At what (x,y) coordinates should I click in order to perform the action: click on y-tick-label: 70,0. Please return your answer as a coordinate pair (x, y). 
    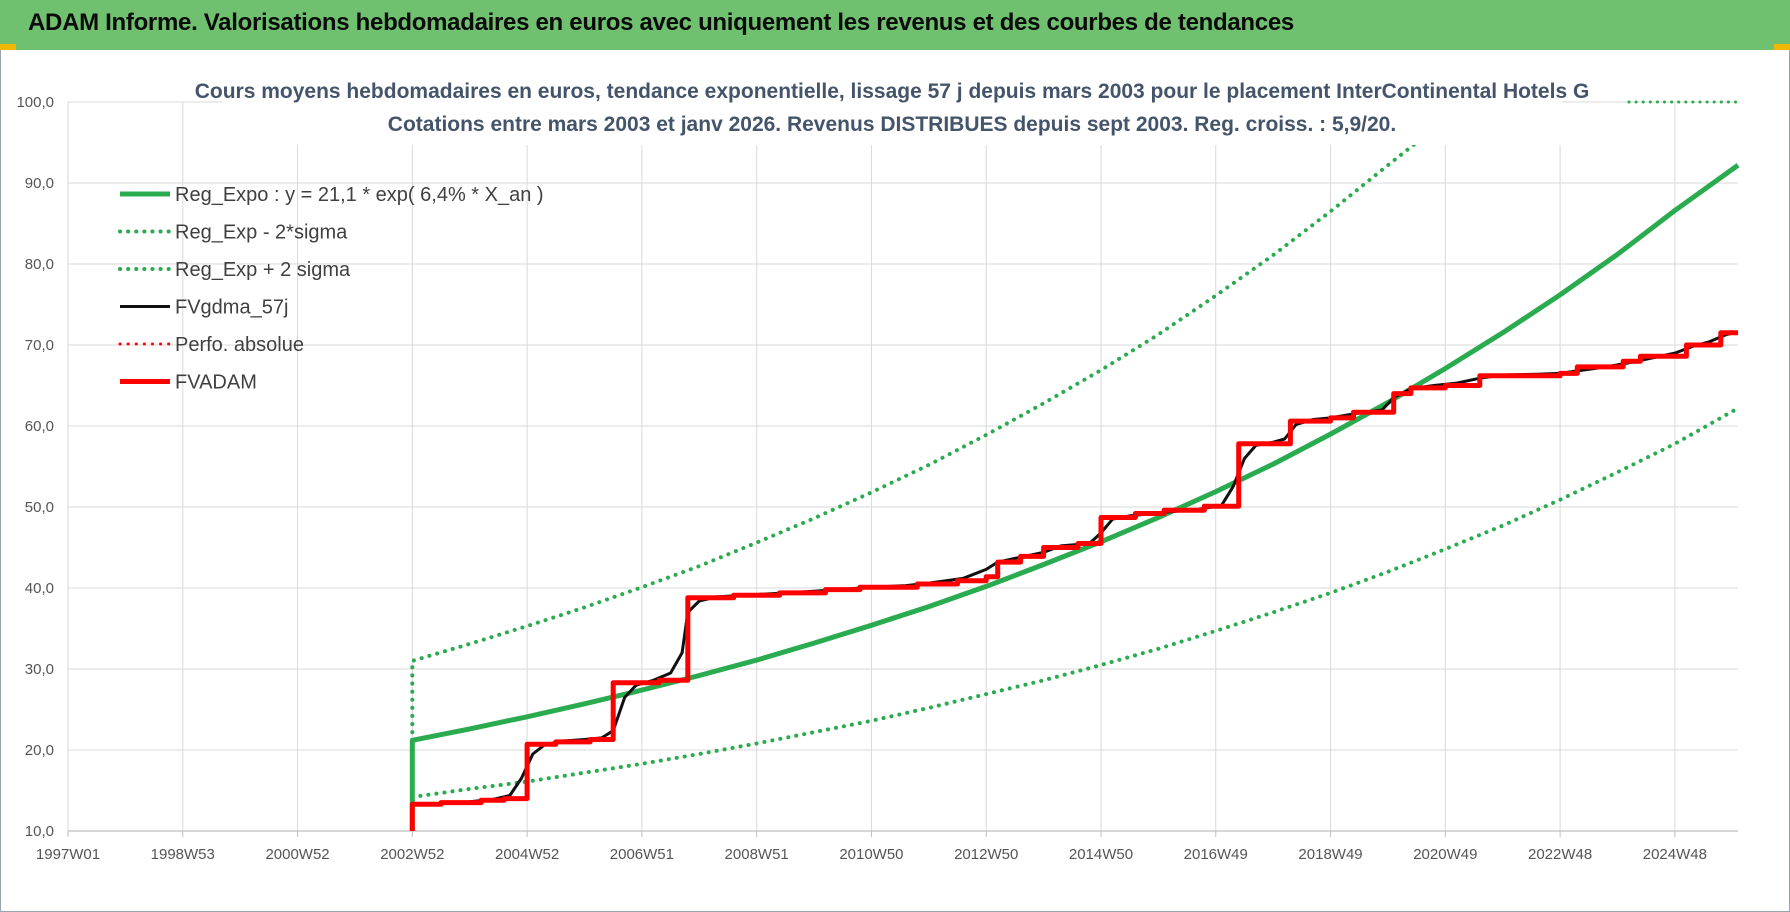
    Looking at the image, I should click on (39, 345).